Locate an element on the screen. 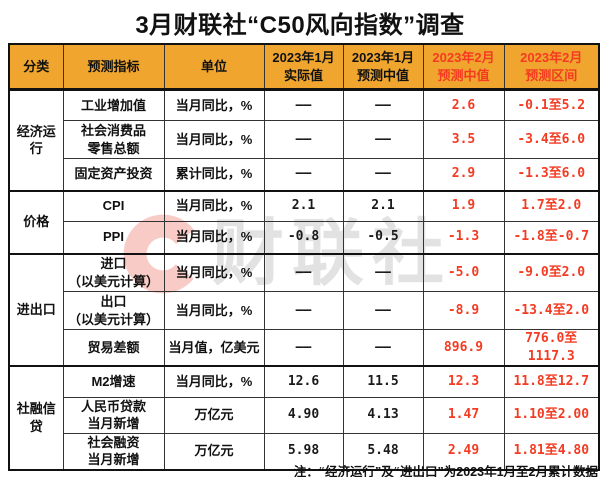 This screenshot has height=477, width=600. indicator-cell: 工业增加值 is located at coordinates (113, 105).